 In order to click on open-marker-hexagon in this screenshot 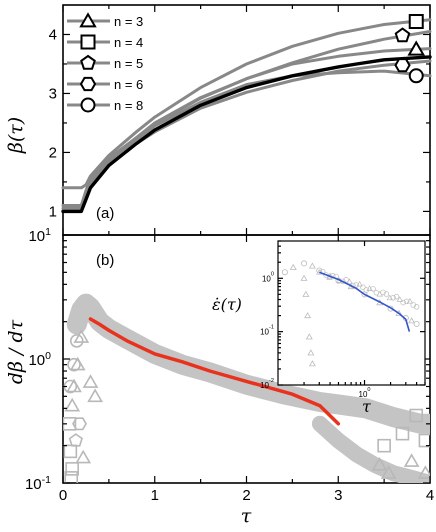, I will do `click(79, 424)`.